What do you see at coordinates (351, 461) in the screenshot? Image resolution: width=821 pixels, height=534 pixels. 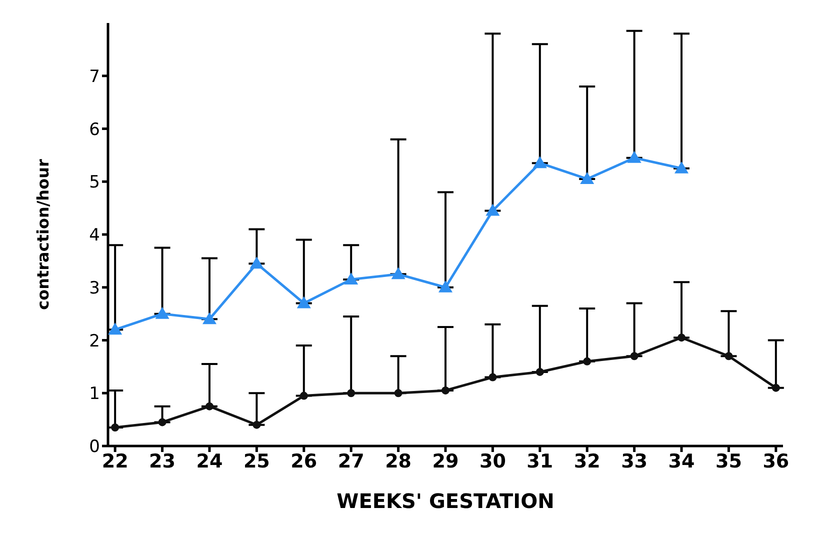 I see `x-tick-label: 27` at bounding box center [351, 461].